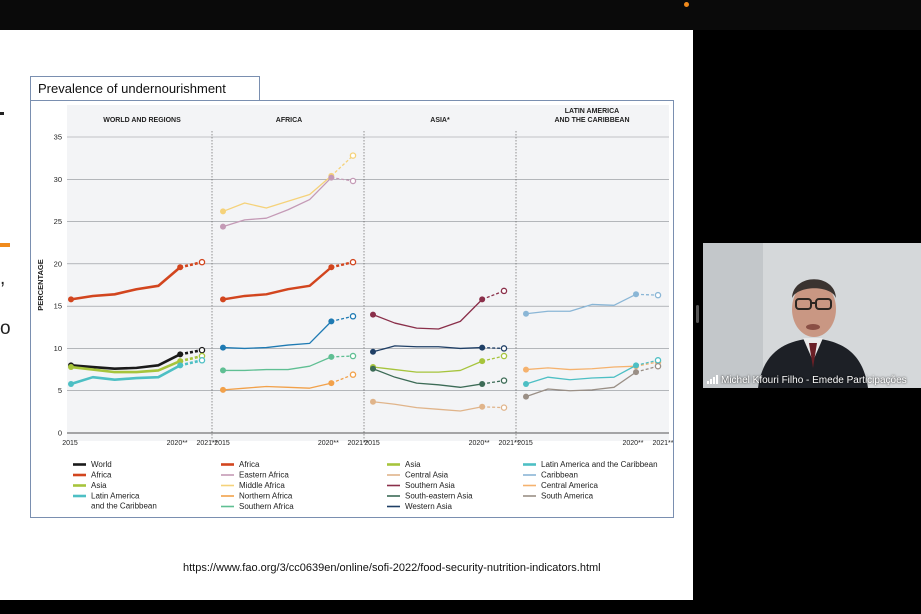 This screenshot has height=614, width=921. I want to click on x-tick-2021-panel-0: 2021**, so click(206, 443).